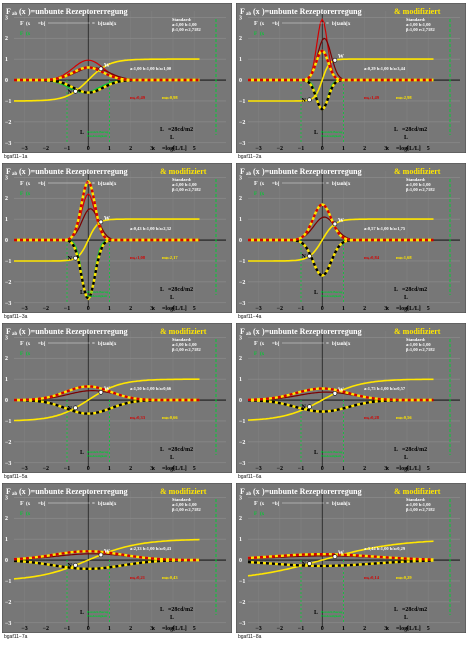  I want to click on panel-footer-7: bgaf11−7a, so click(16, 637).